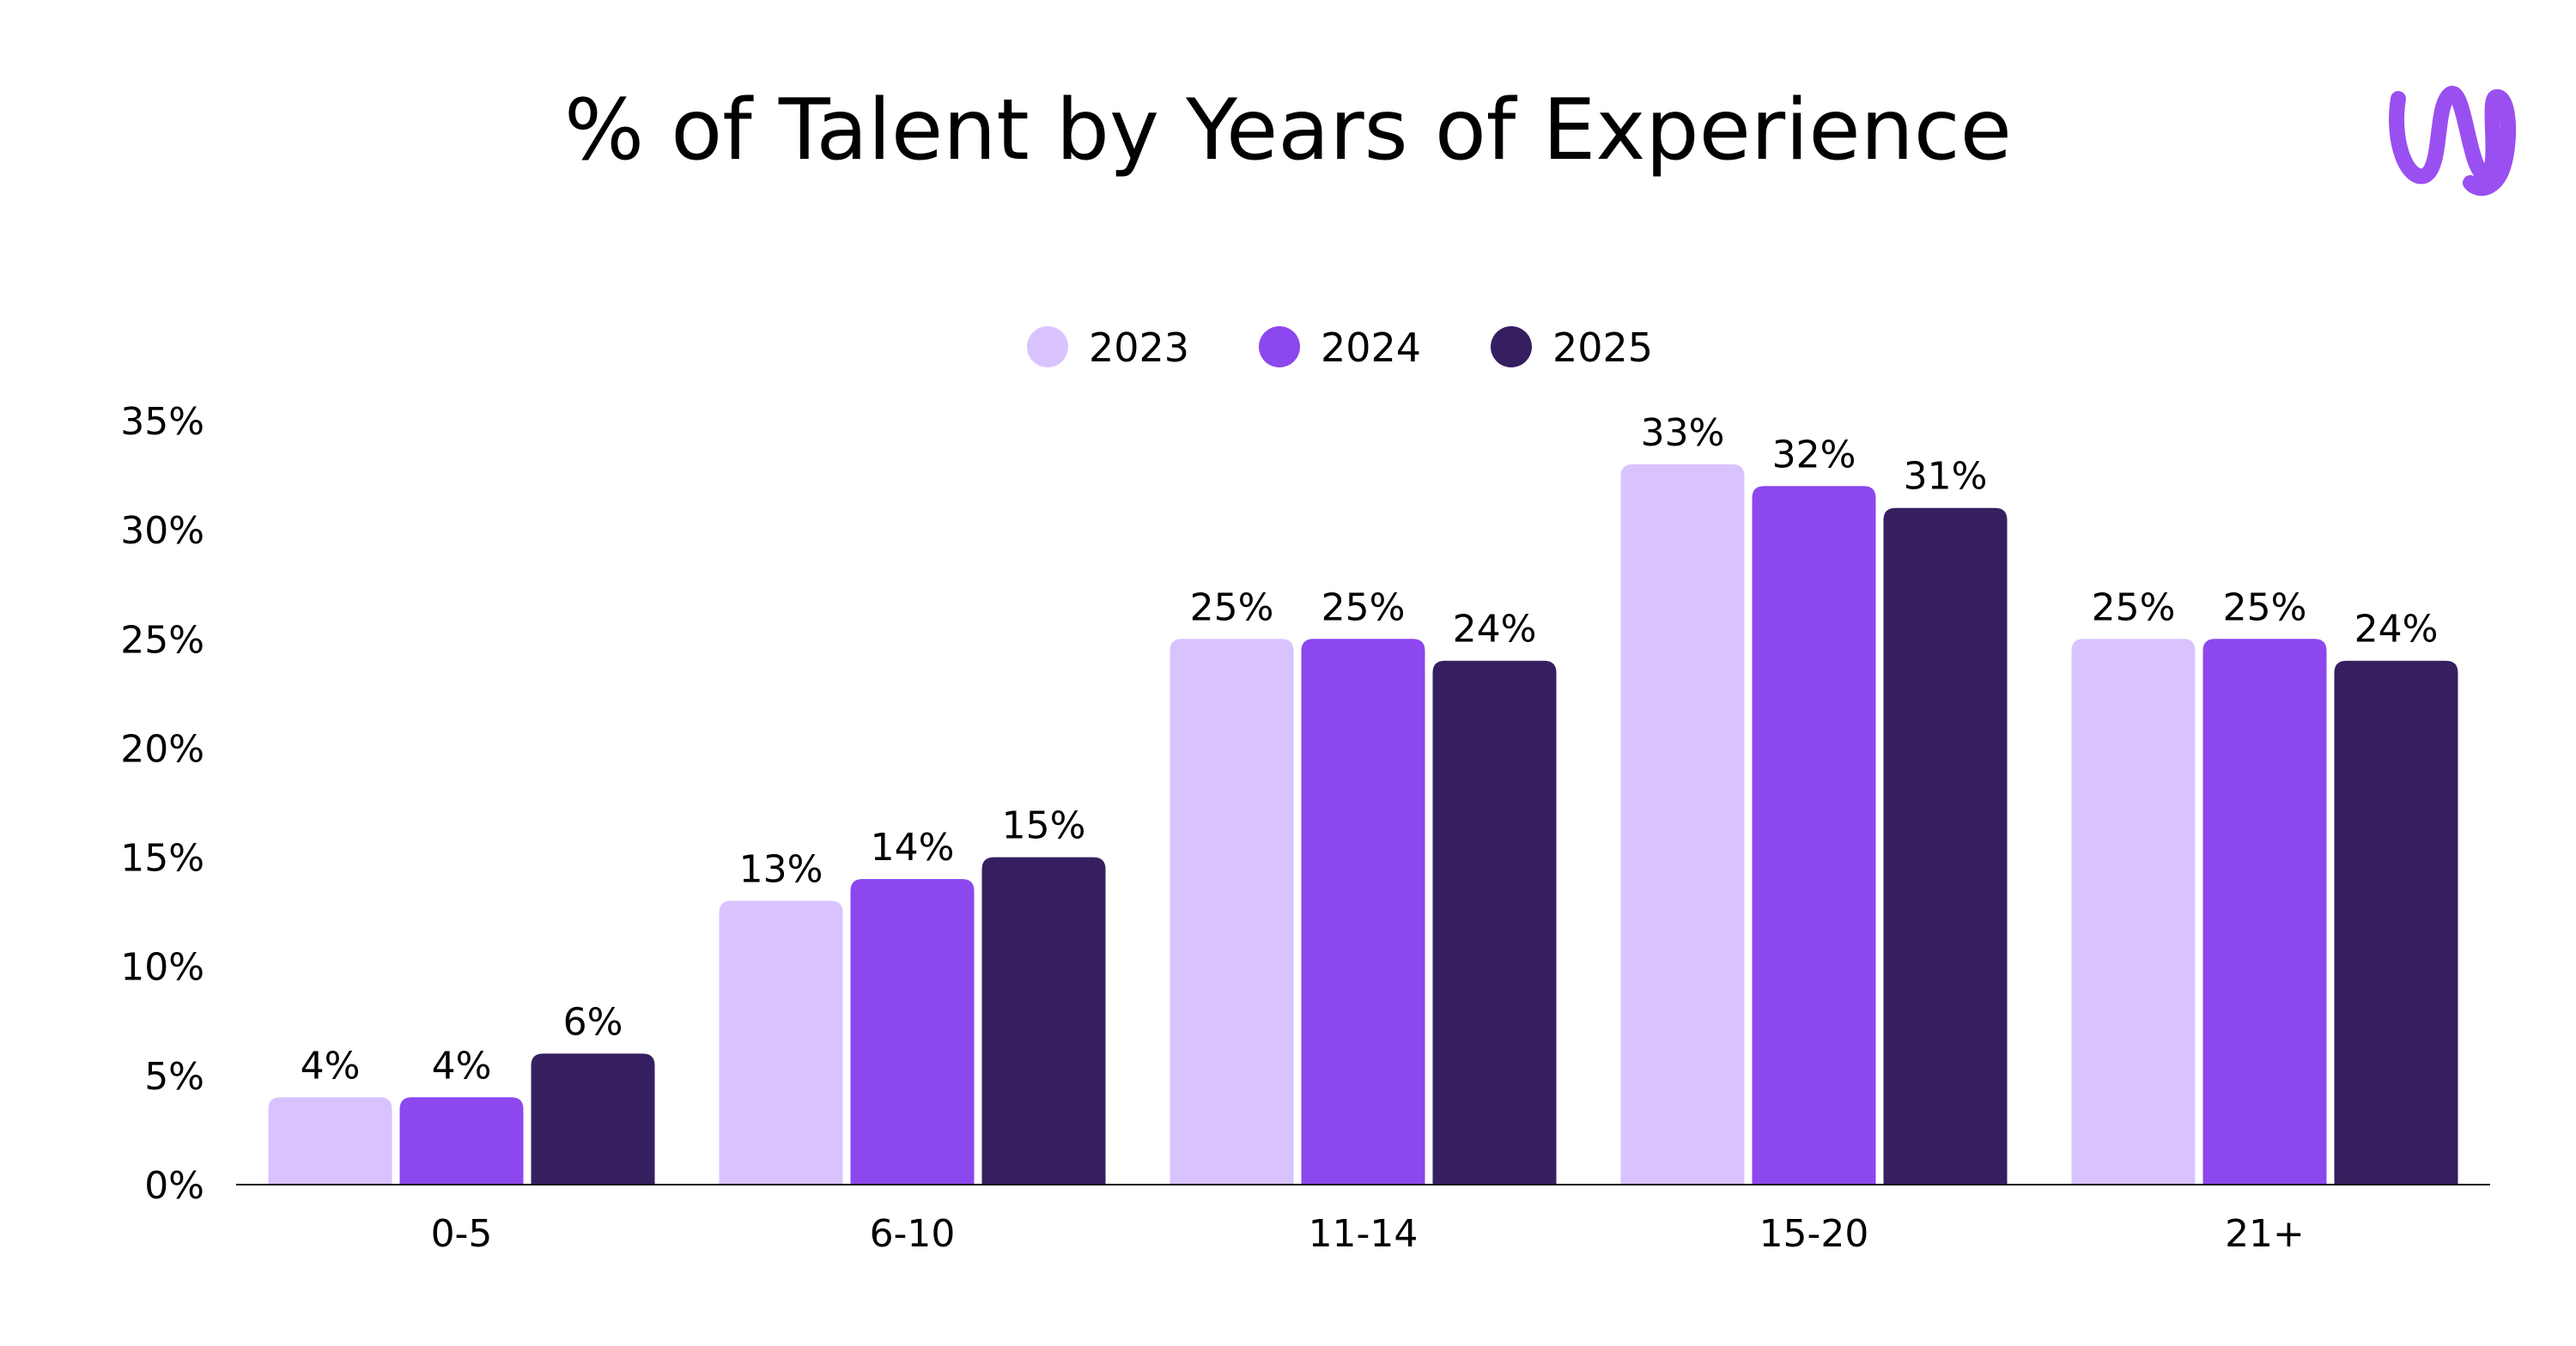  Describe the element at coordinates (1946, 477) in the screenshot. I see `data-label: 31%` at that location.